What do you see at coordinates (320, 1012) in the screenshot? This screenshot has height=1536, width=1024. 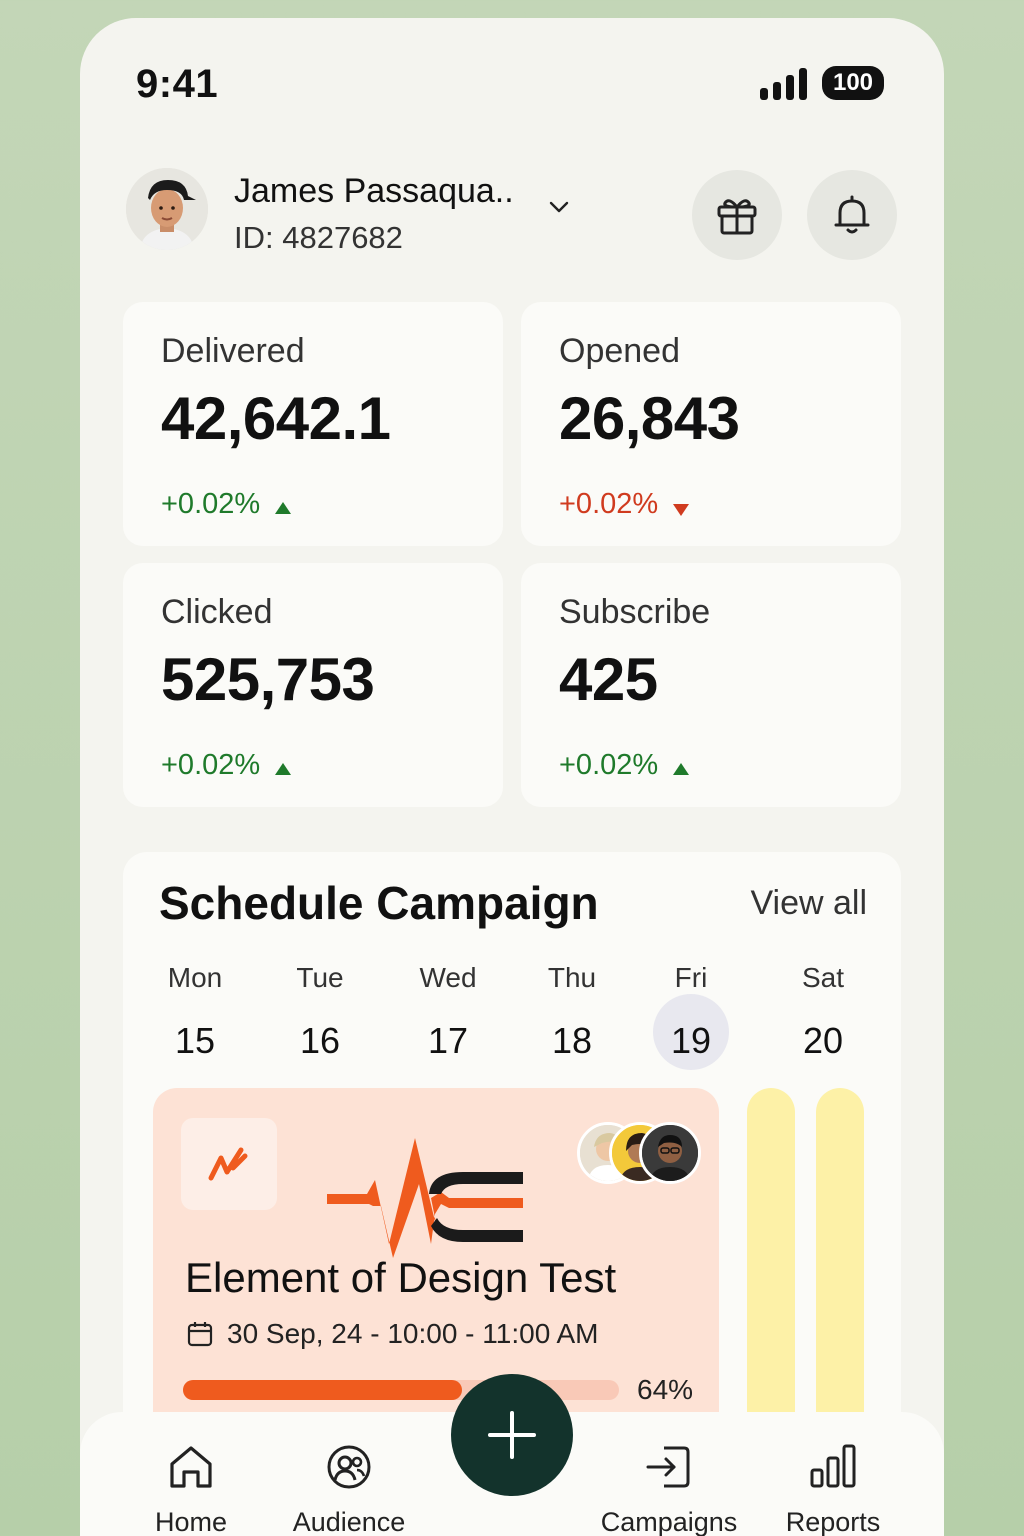 I see `day-tue: Tue 16` at bounding box center [320, 1012].